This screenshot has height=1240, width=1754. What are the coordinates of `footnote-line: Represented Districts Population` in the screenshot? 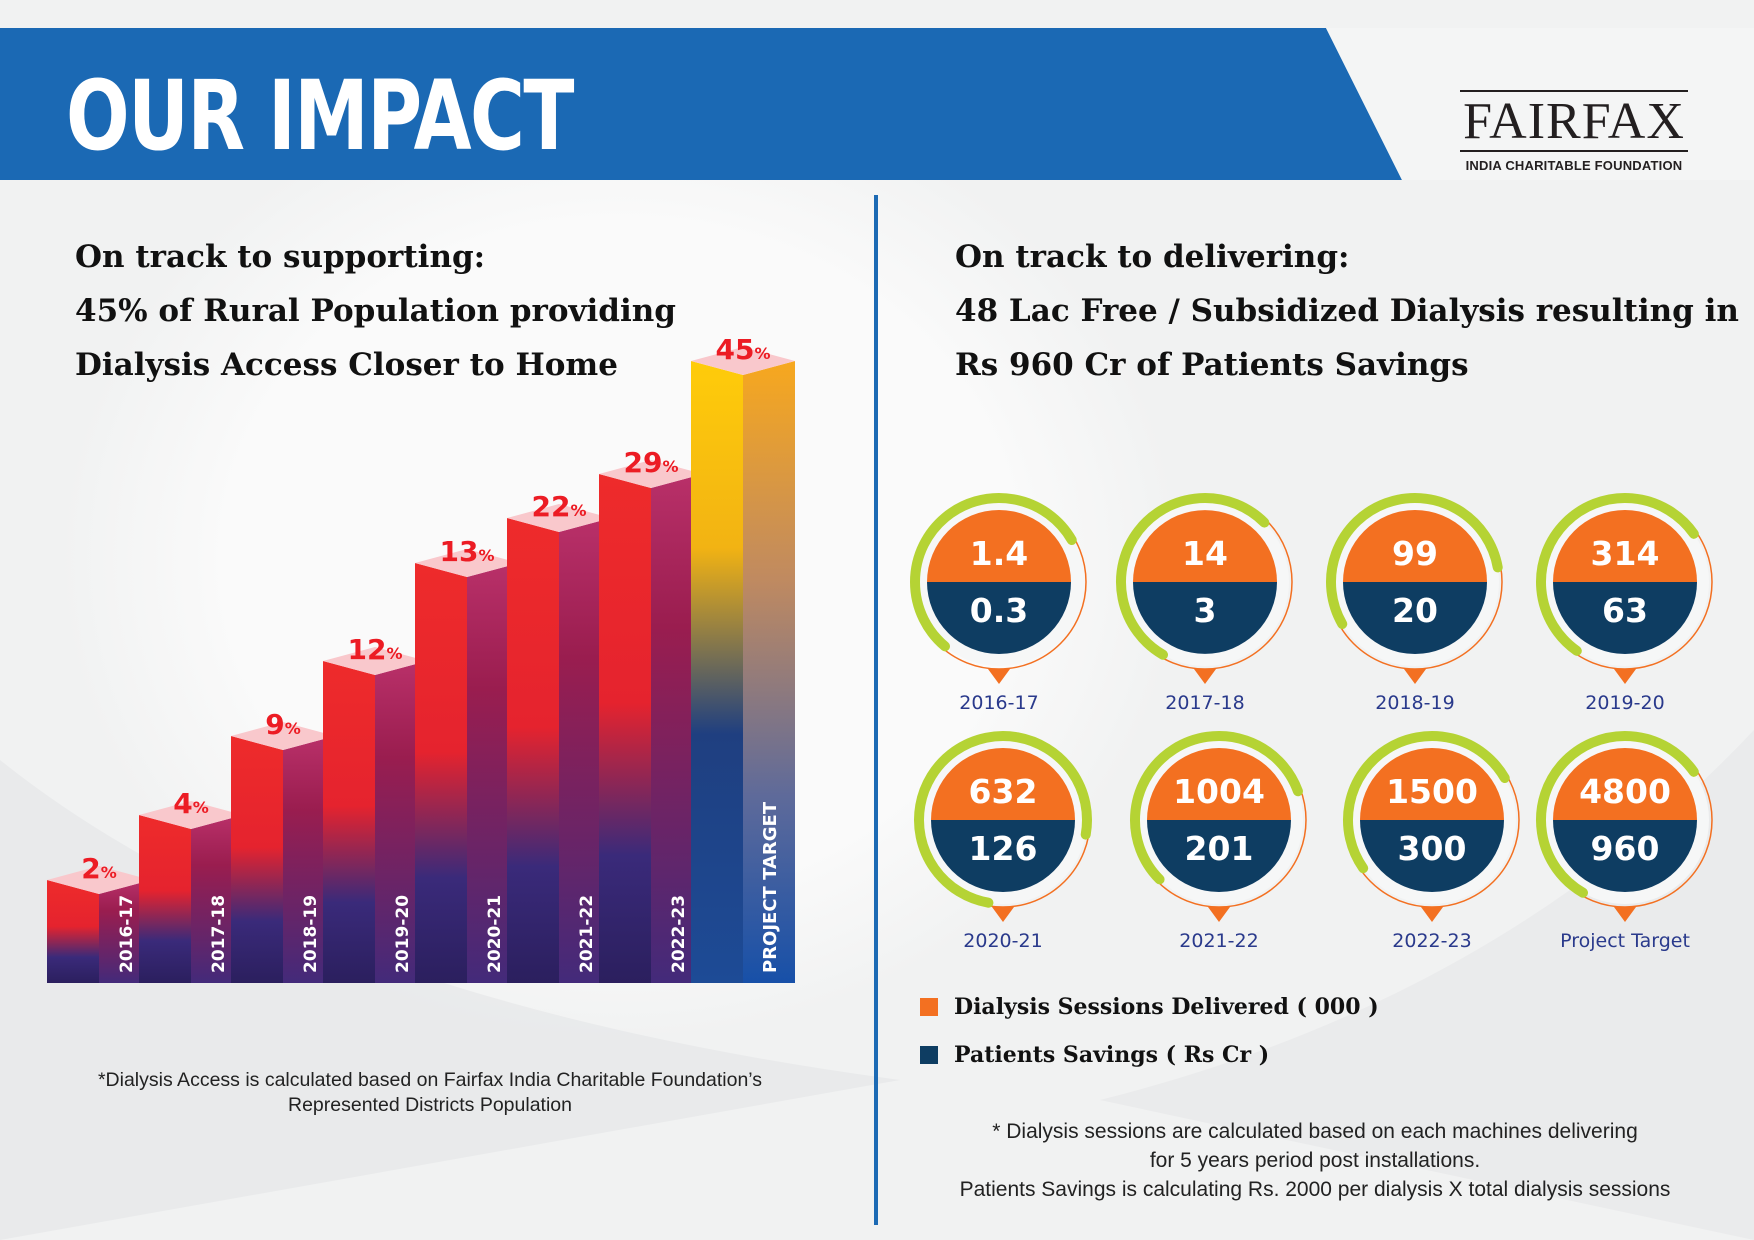 It's located at (430, 1105).